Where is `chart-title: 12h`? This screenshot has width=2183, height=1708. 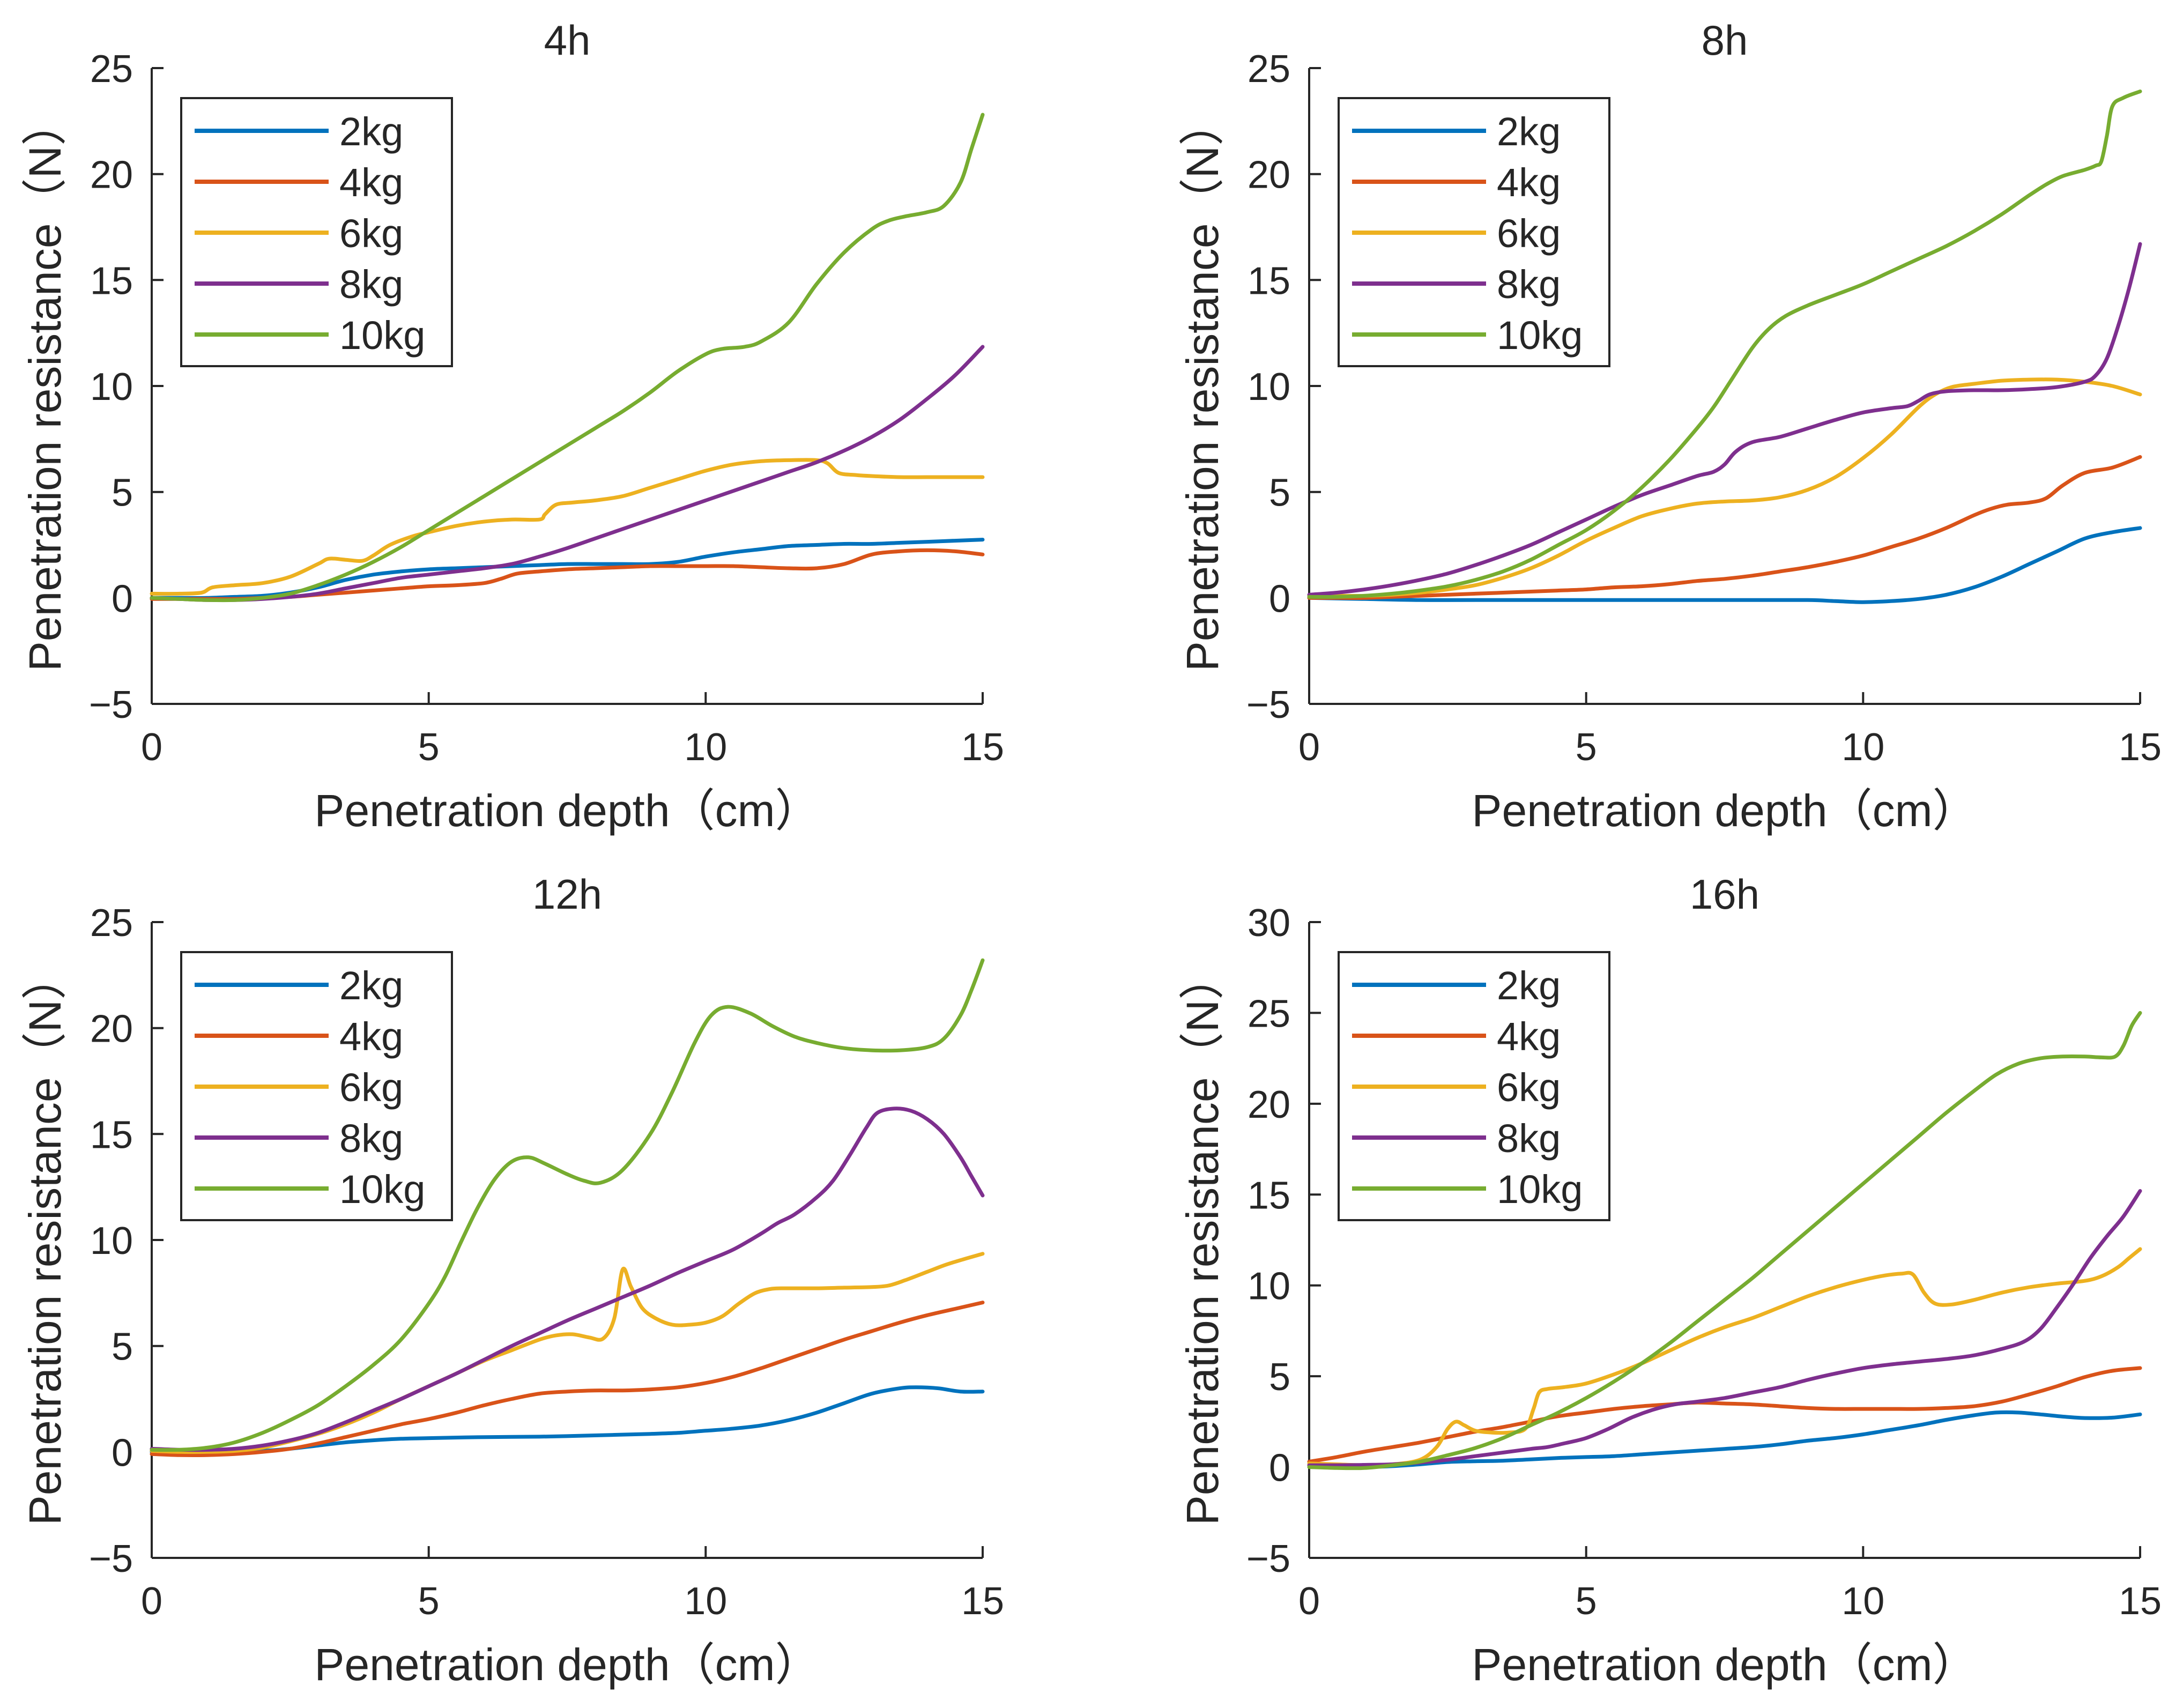
chart-title: 12h is located at coordinates (567, 895).